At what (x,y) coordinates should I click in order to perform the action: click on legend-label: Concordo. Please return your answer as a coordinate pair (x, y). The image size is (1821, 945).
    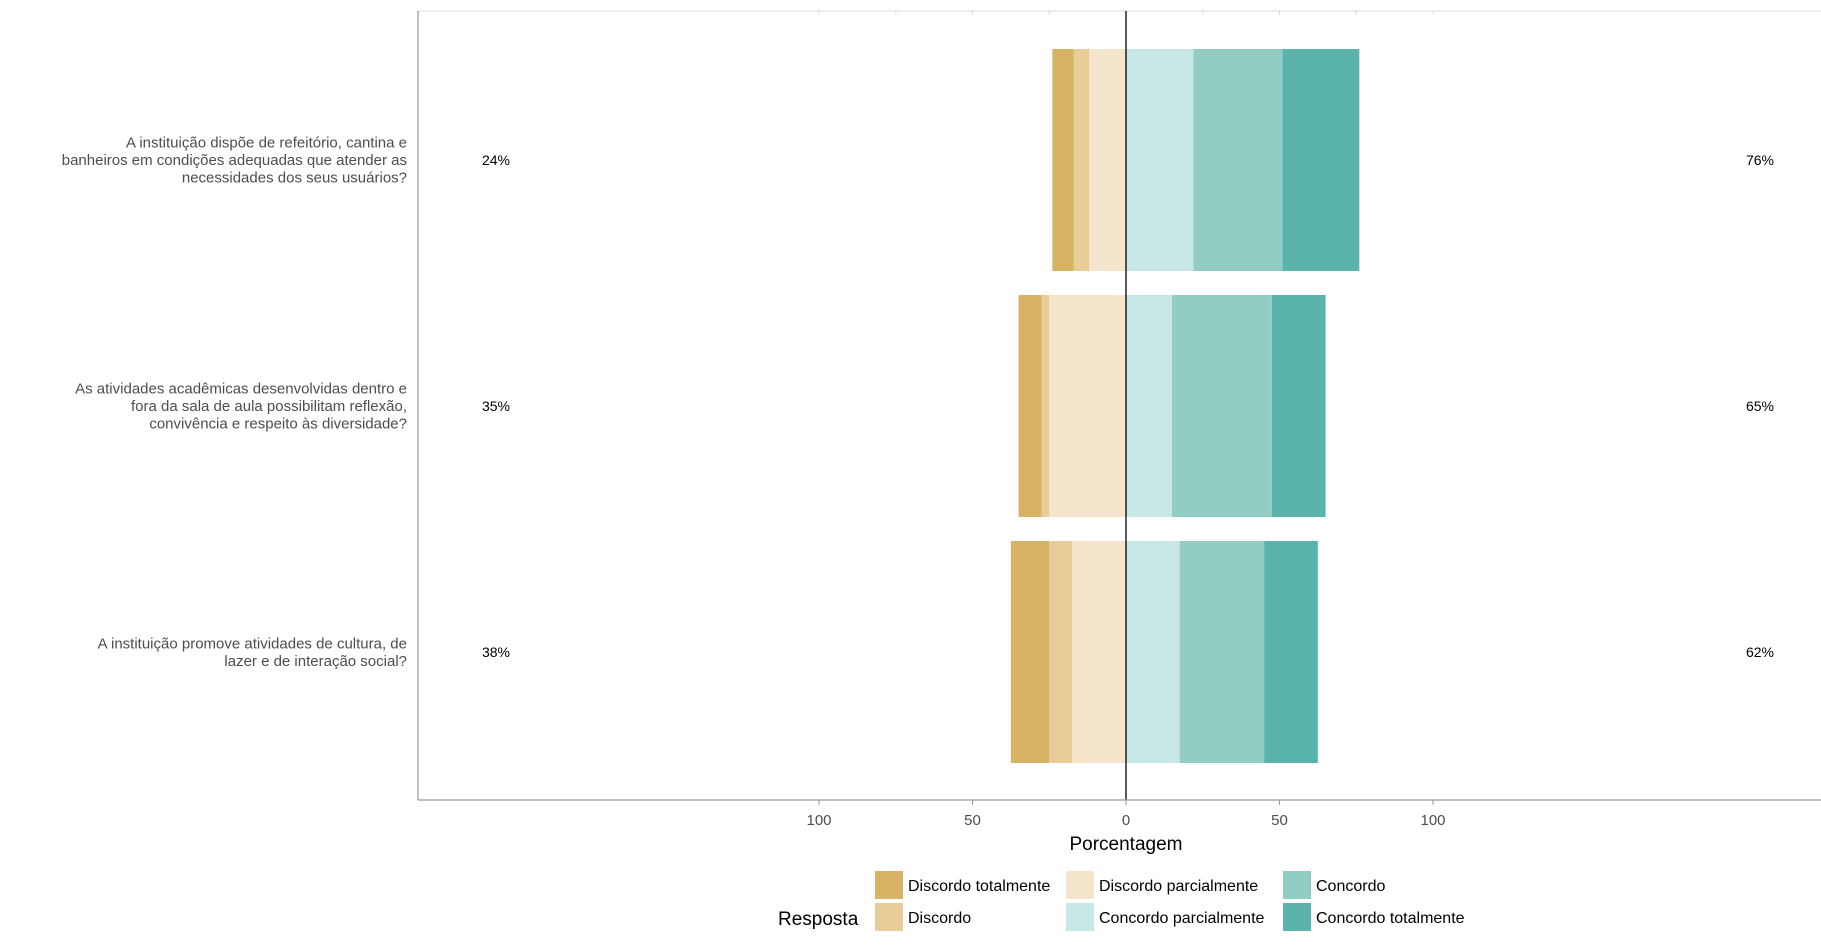
    Looking at the image, I should click on (1350, 886).